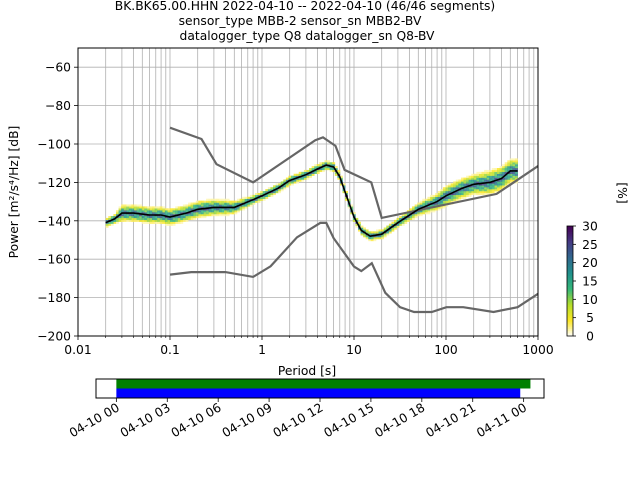  Describe the element at coordinates (622, 192) in the screenshot. I see `colorbar-label: [%]` at that location.